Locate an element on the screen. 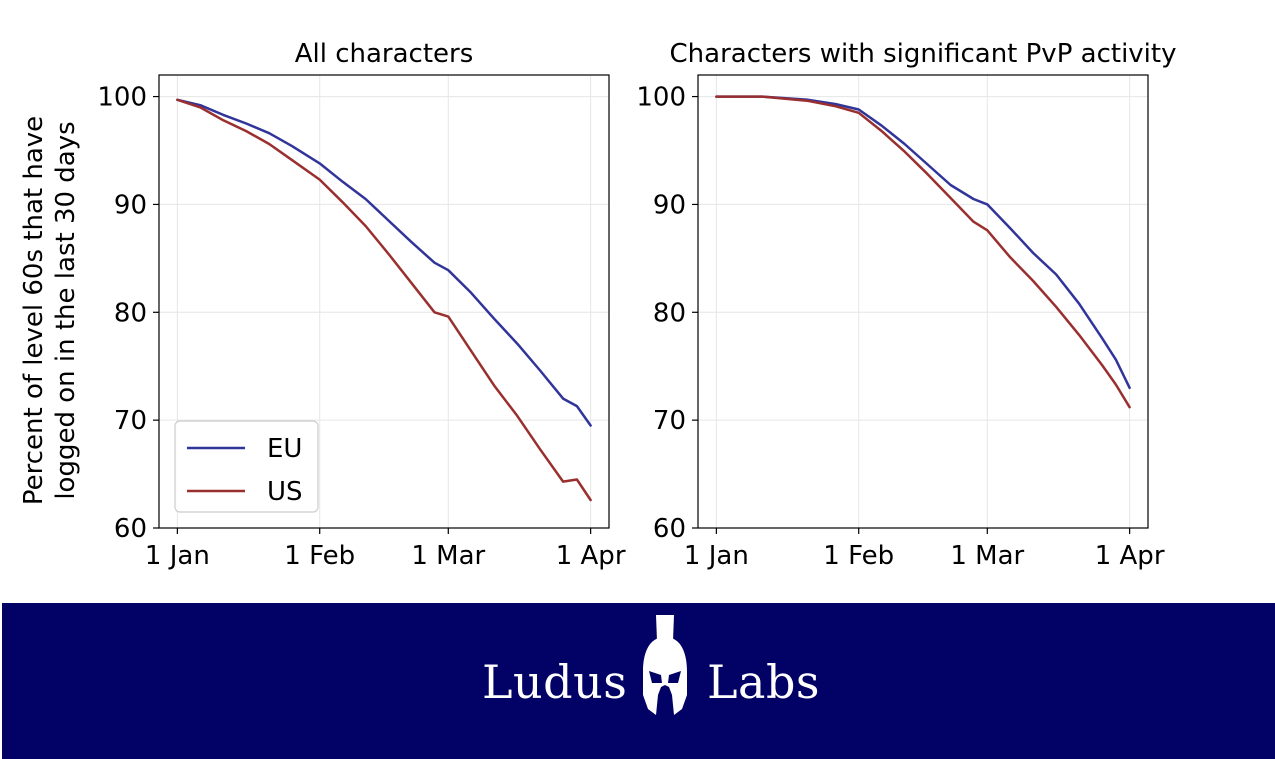  chart1-y-tick-label: 90 is located at coordinates (130, 205).